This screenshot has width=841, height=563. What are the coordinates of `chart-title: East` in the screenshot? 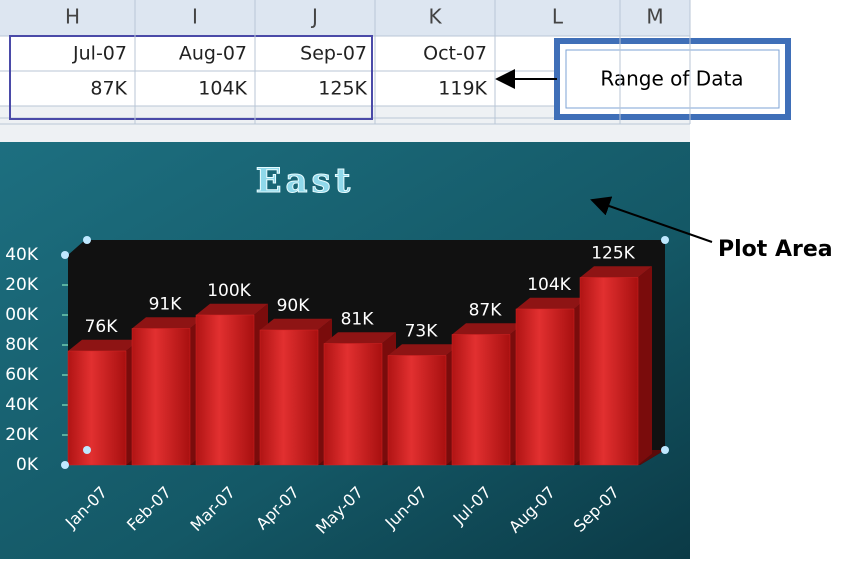 It's located at (305, 181).